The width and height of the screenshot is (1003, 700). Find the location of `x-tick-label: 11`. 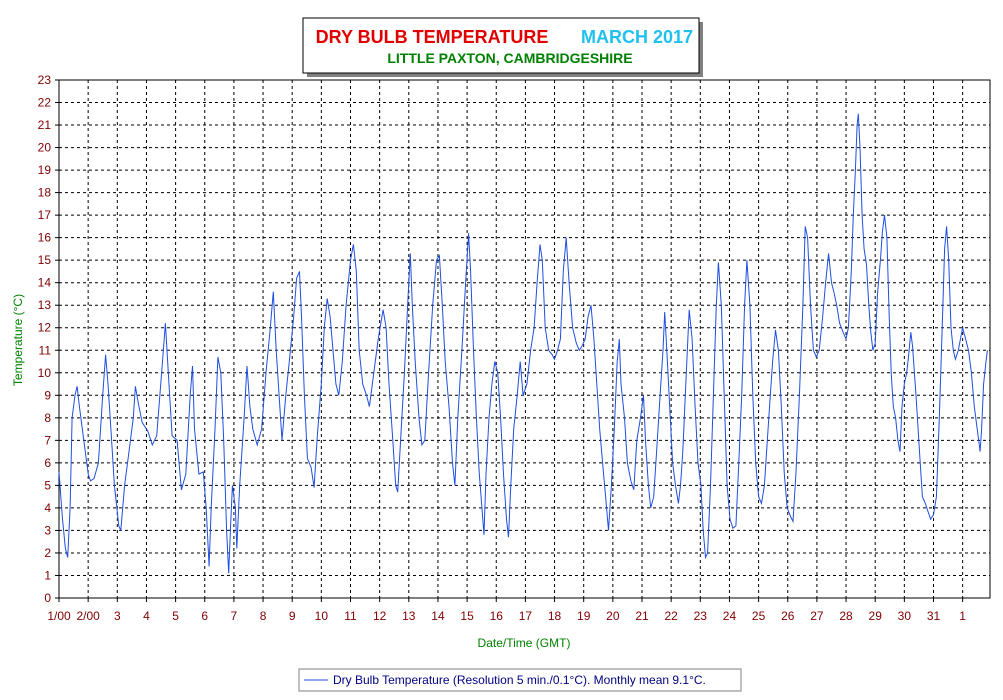

x-tick-label: 11 is located at coordinates (350, 616).